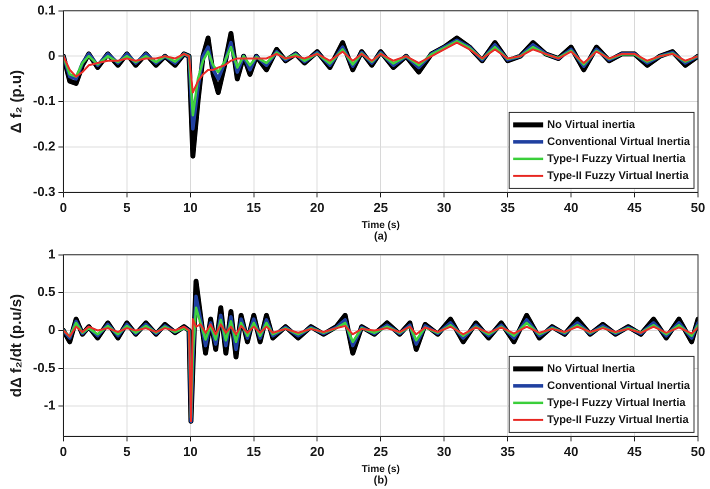  Describe the element at coordinates (52, 254) in the screenshot. I see `y-tick-label: 1` at that location.